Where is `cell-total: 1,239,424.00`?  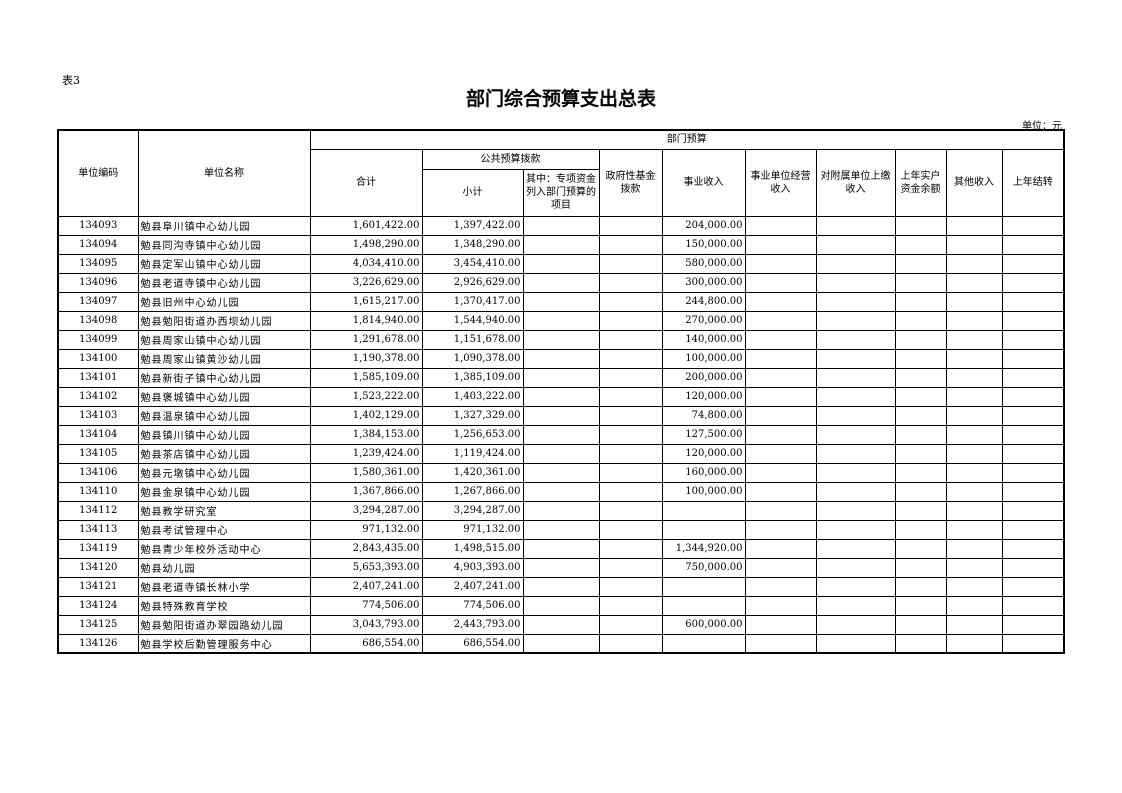 cell-total: 1,239,424.00 is located at coordinates (366, 453).